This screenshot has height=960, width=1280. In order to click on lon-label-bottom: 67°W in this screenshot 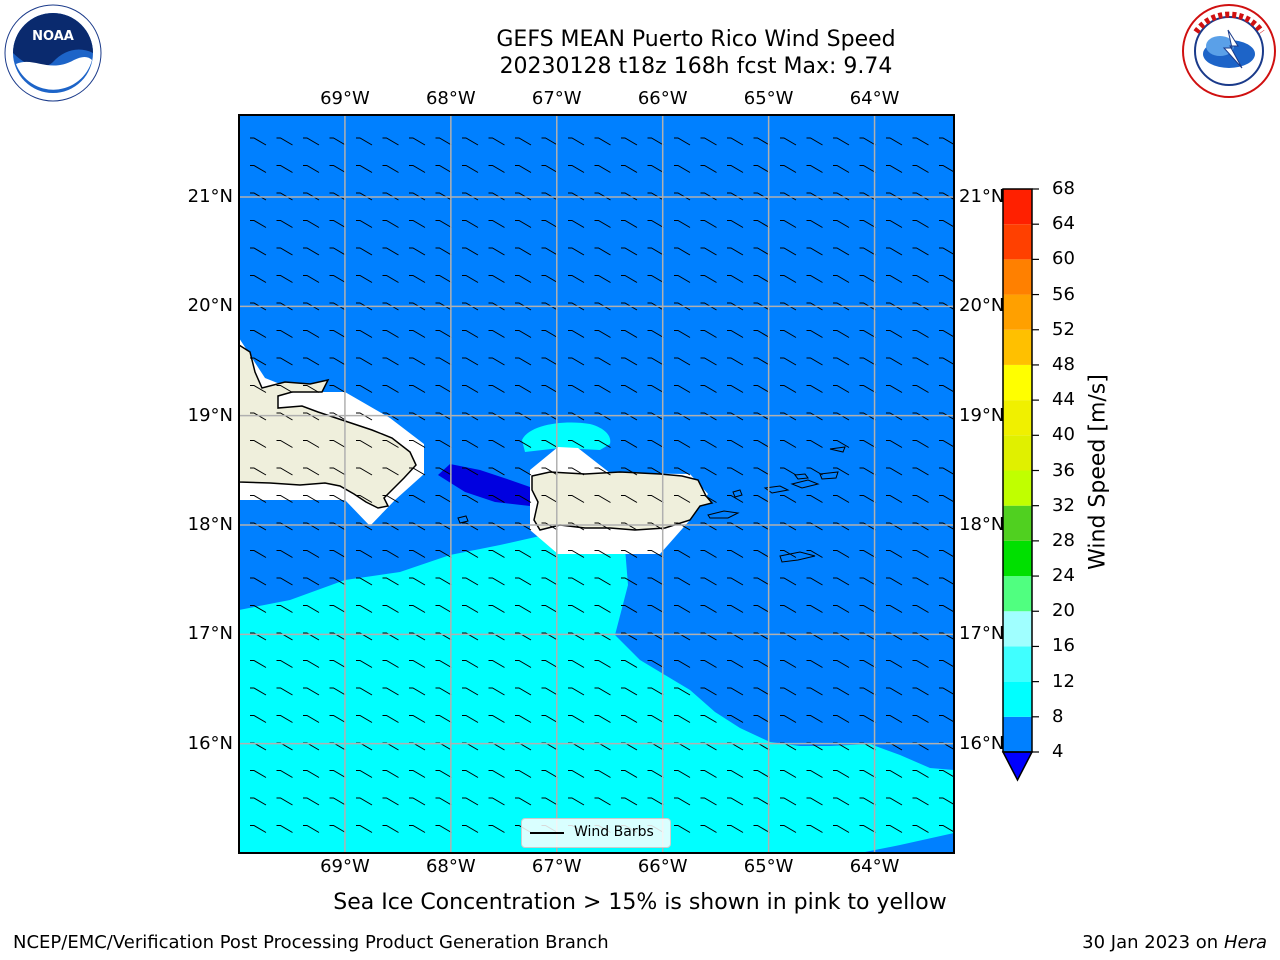, I will do `click(556, 866)`.